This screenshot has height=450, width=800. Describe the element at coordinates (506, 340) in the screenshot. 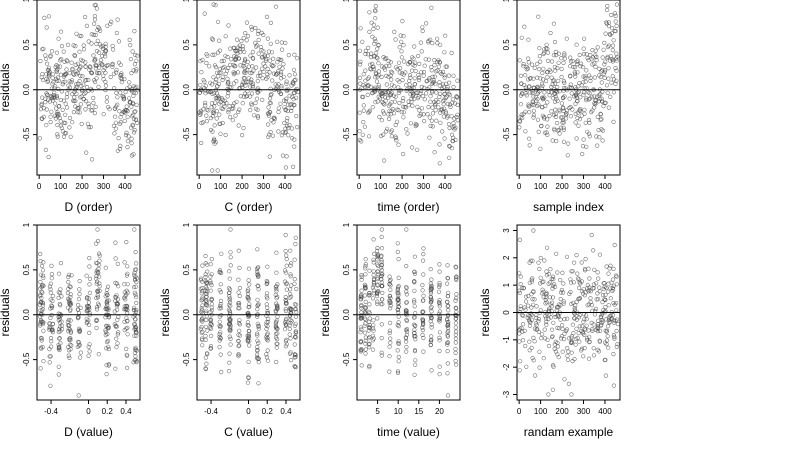

I see `y-tick-label: -1` at that location.